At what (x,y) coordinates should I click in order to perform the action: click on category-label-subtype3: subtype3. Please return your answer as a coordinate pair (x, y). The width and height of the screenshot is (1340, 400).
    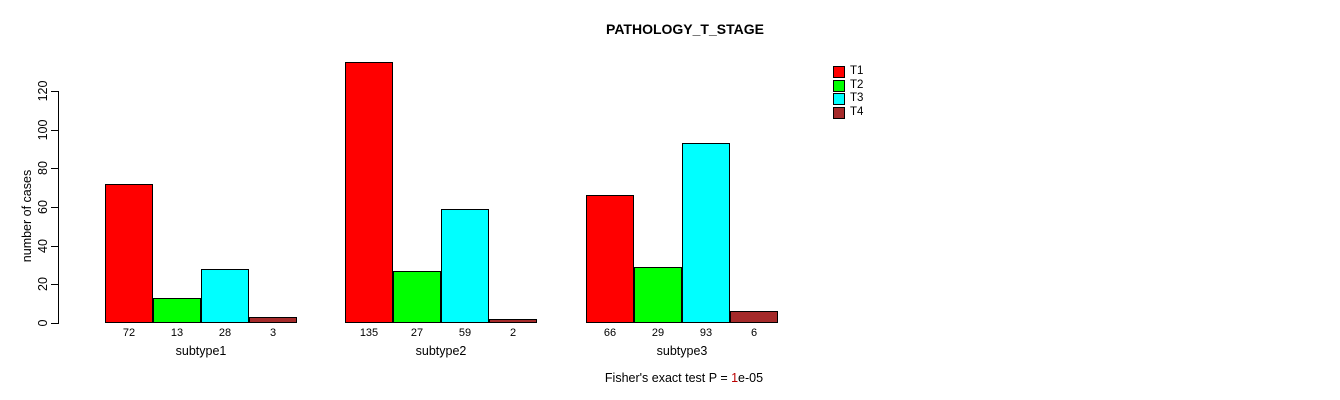
    Looking at the image, I should click on (682, 351).